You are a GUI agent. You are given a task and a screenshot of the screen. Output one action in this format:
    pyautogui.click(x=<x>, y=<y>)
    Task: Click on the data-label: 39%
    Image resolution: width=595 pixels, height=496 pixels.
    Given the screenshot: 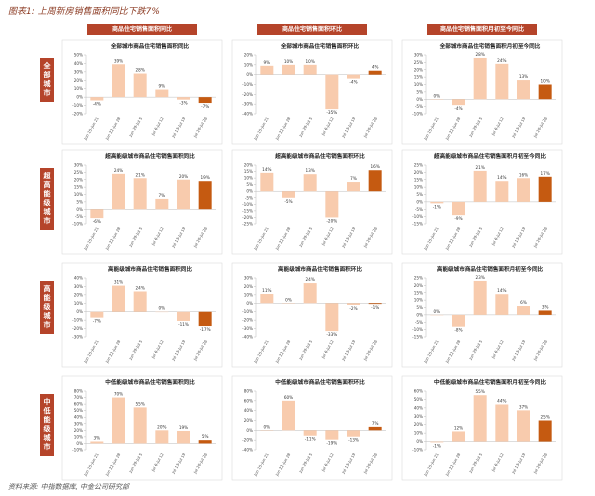 What is the action you would take?
    pyautogui.click(x=118, y=60)
    